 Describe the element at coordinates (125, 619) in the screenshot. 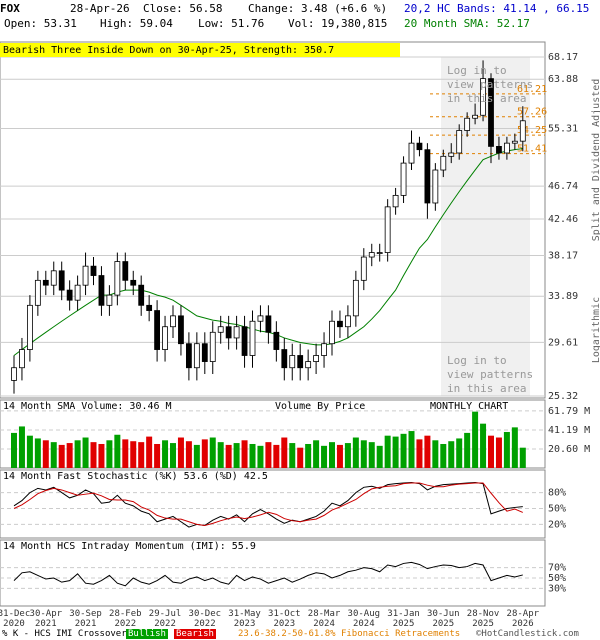

I see `x-tick-label: 28-Feb 2022` at that location.